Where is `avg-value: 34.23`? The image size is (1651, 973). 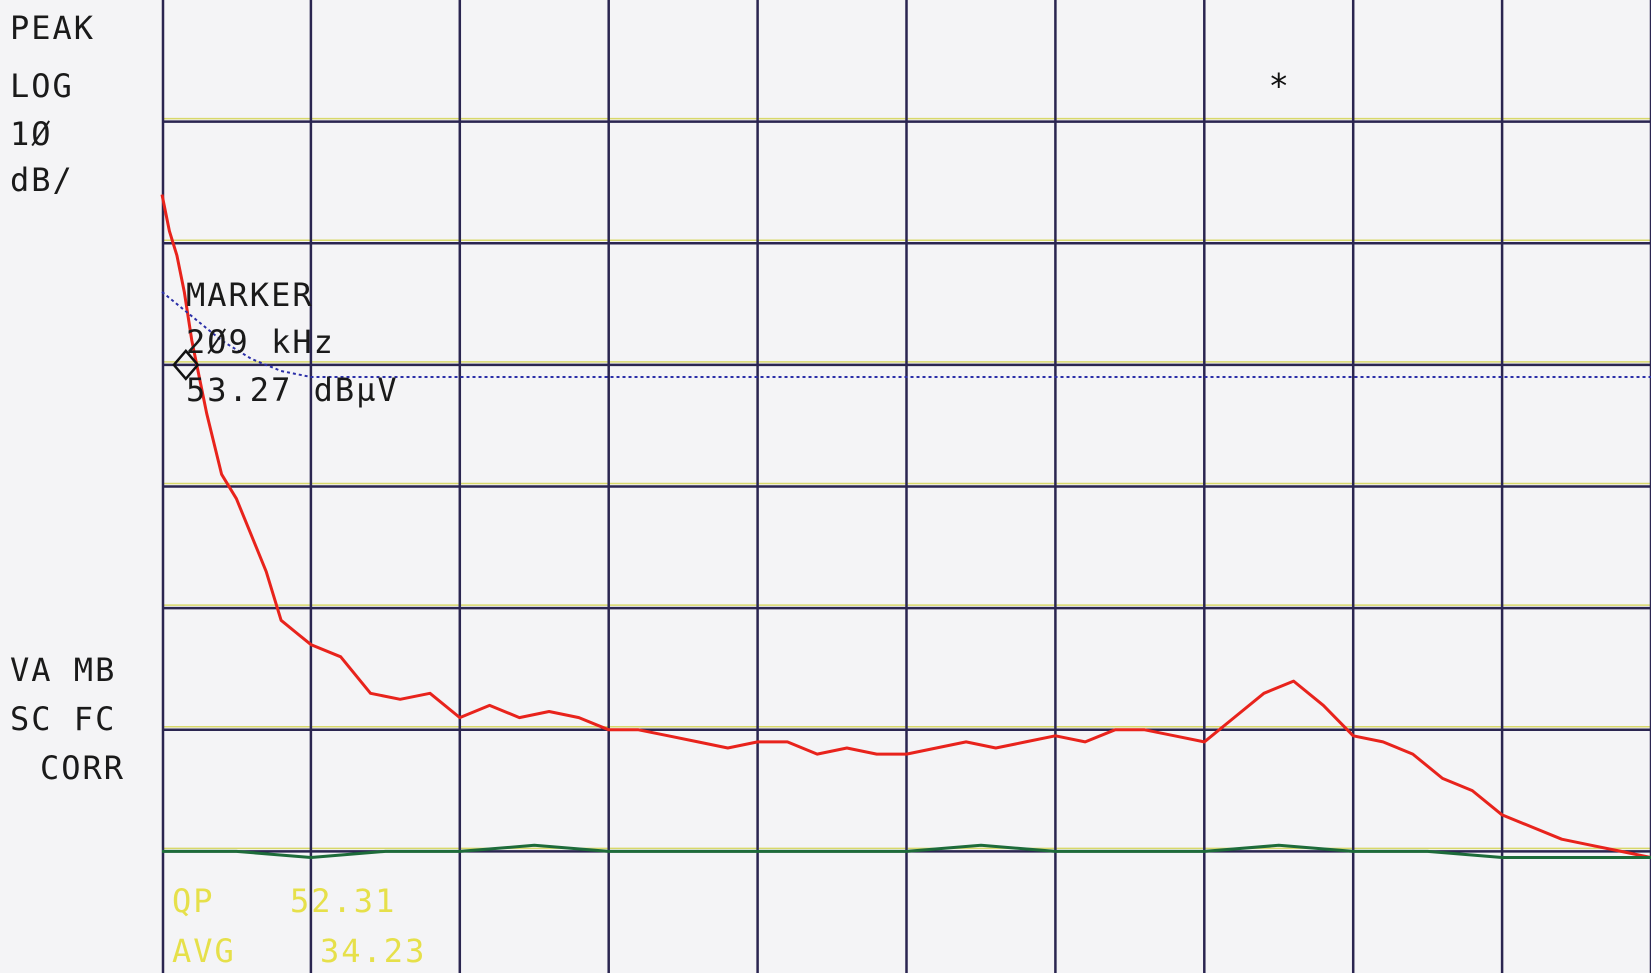
avg-value: 34.23 is located at coordinates (373, 951).